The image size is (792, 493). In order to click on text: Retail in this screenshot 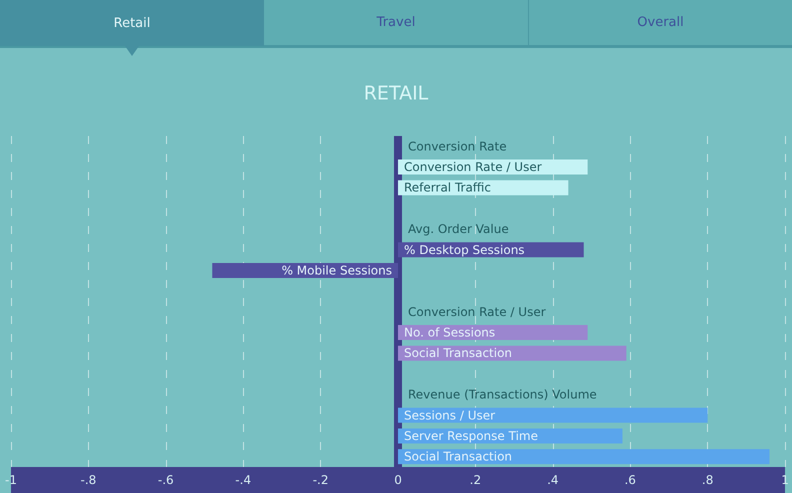, I will do `click(132, 23)`.